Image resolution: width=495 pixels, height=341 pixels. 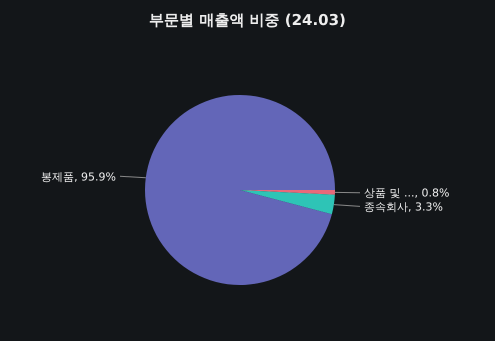 What do you see at coordinates (247, 20) in the screenshot?
I see `chart-title: 부문별 매출액 비중 (24.03)` at bounding box center [247, 20].